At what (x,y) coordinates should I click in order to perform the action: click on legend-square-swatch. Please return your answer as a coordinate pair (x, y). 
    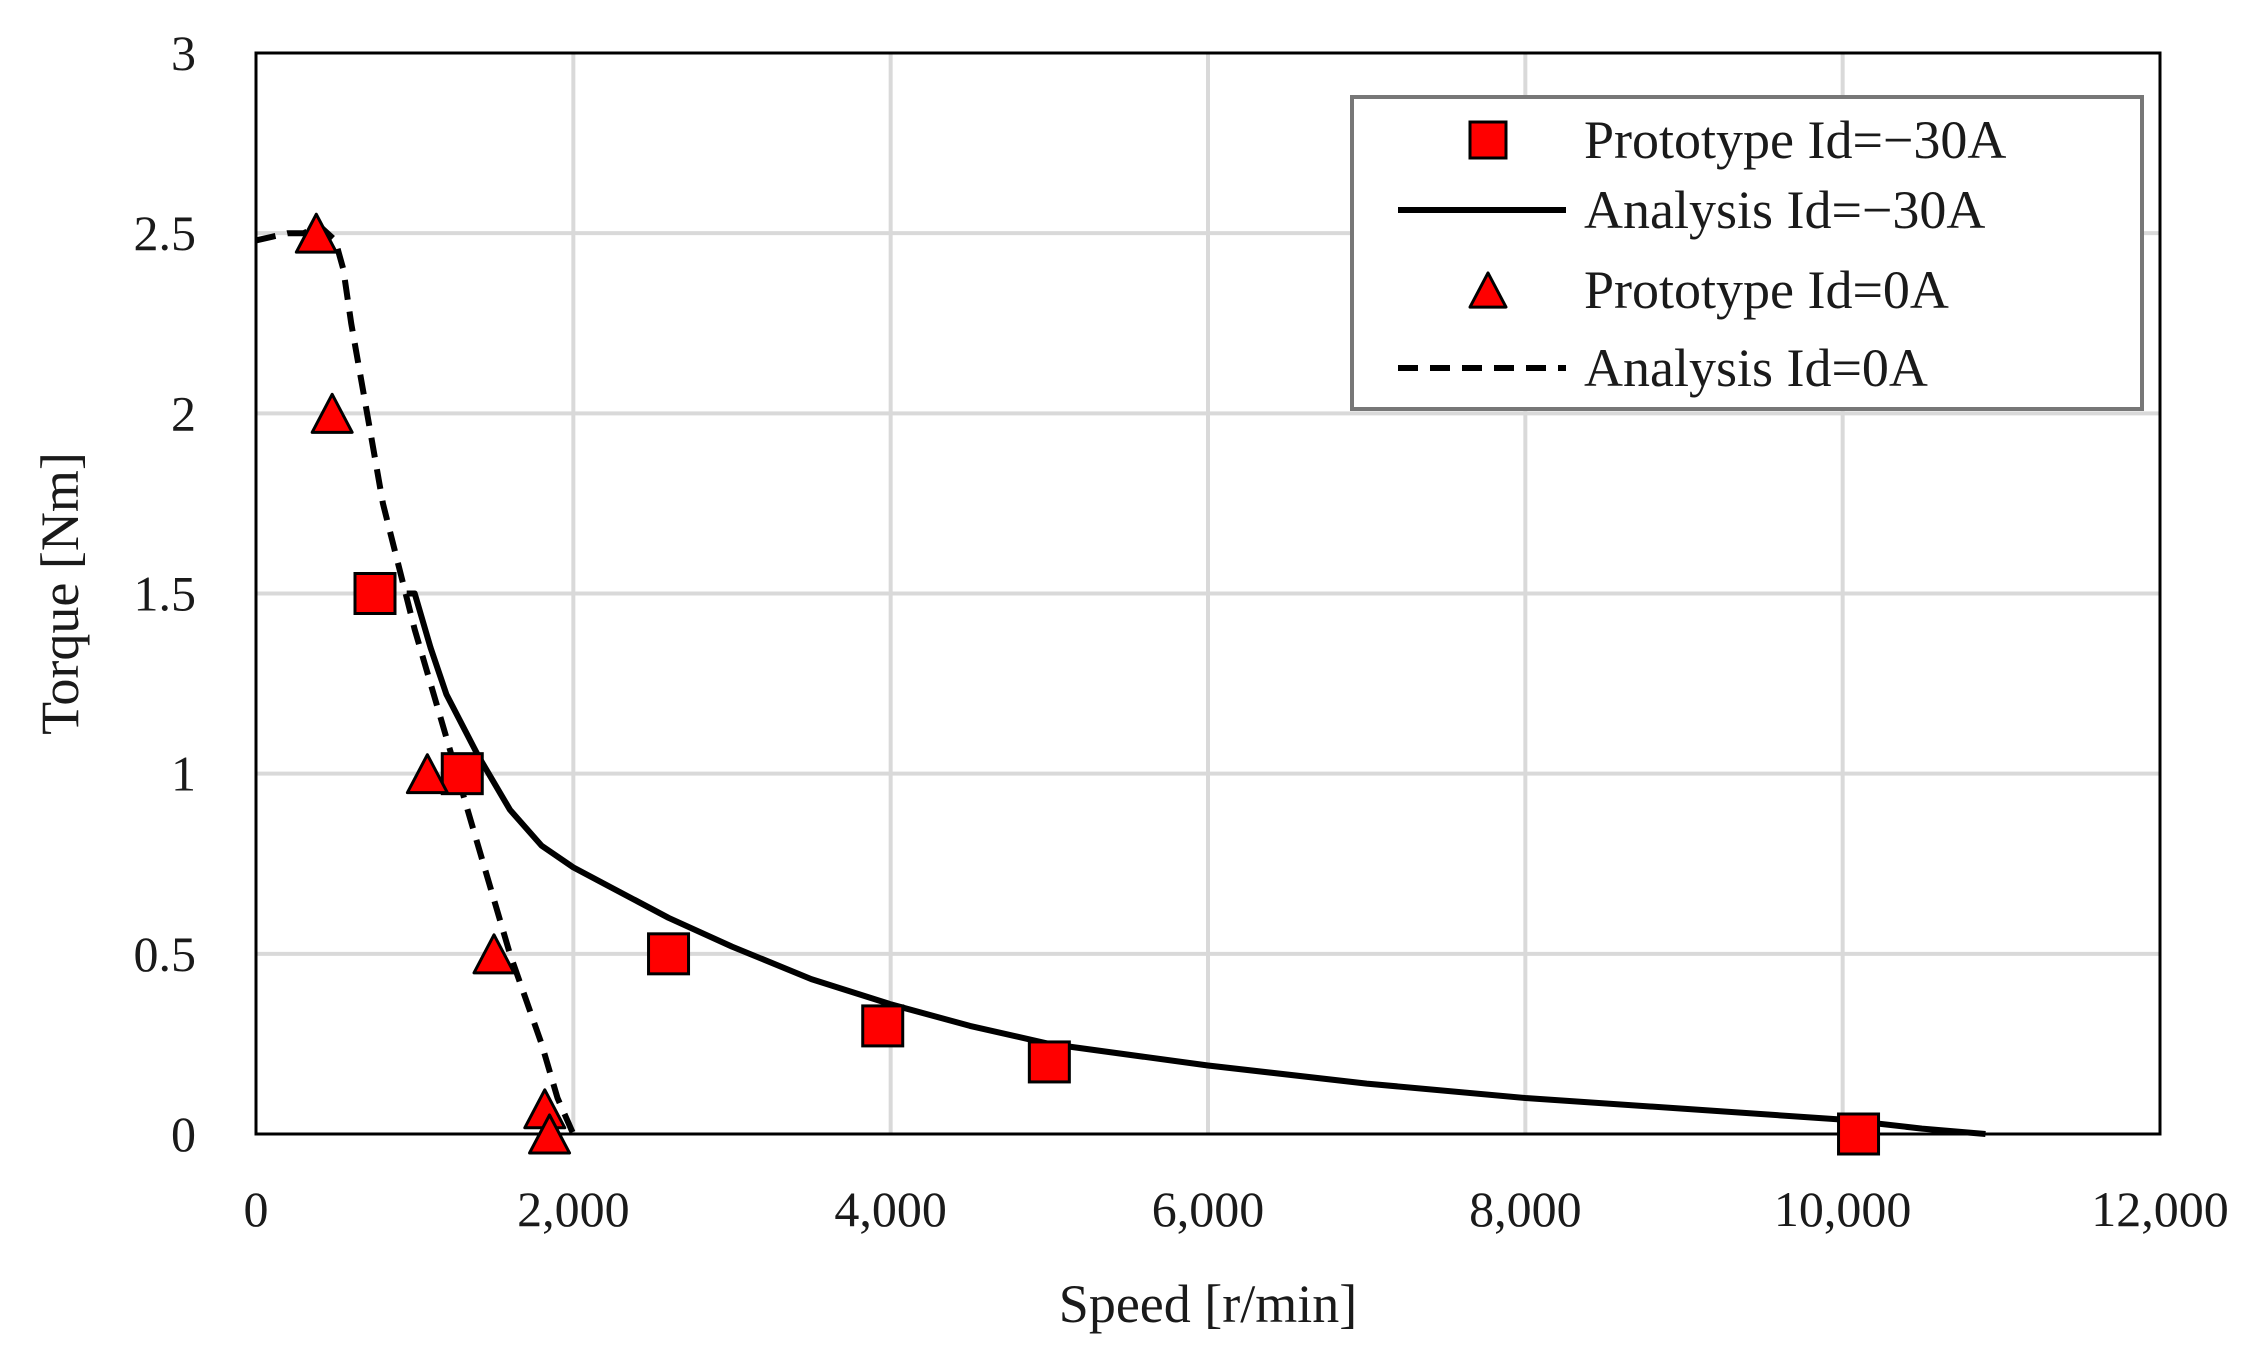
    Looking at the image, I should click on (1488, 140).